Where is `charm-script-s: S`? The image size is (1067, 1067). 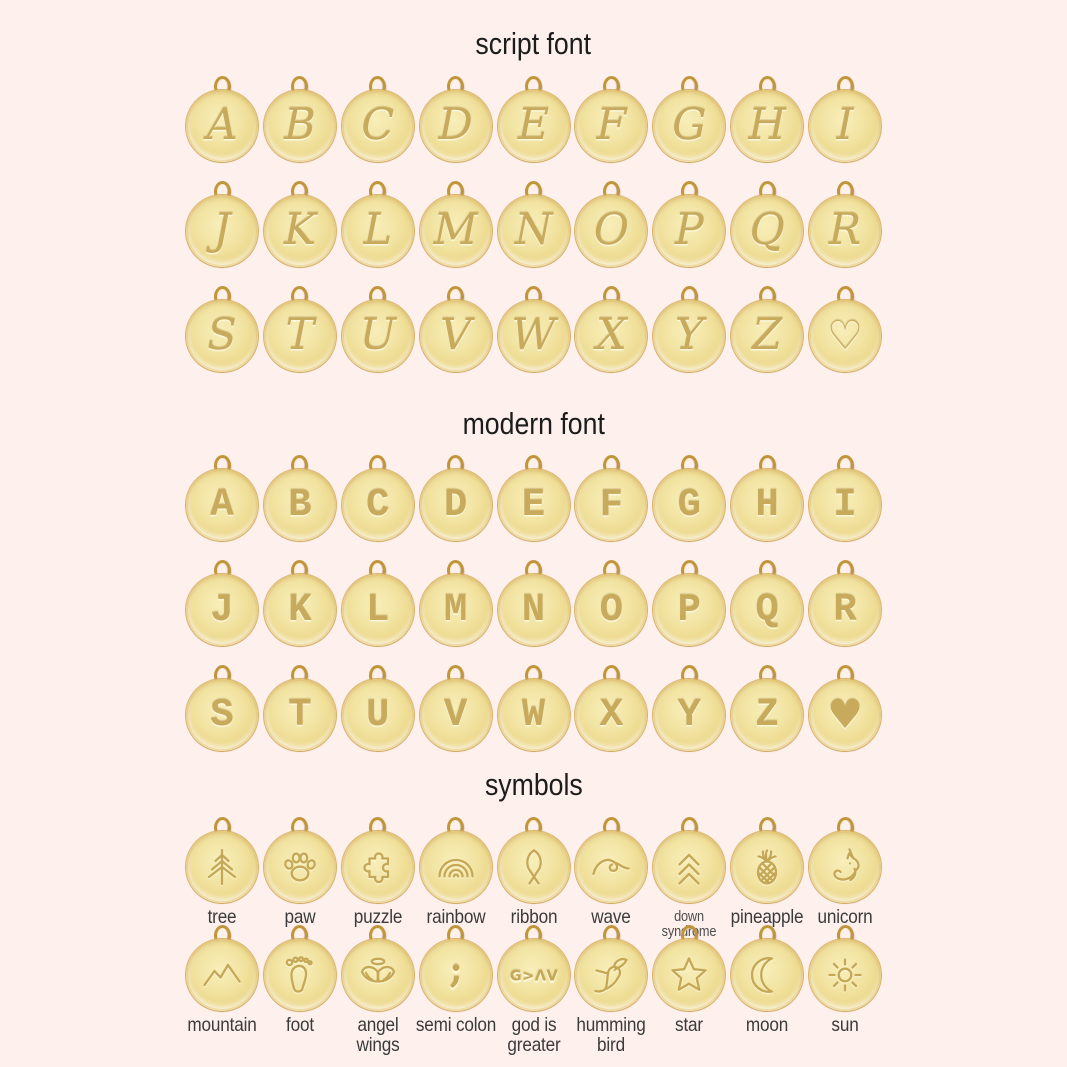 charm-script-s: S is located at coordinates (222, 328).